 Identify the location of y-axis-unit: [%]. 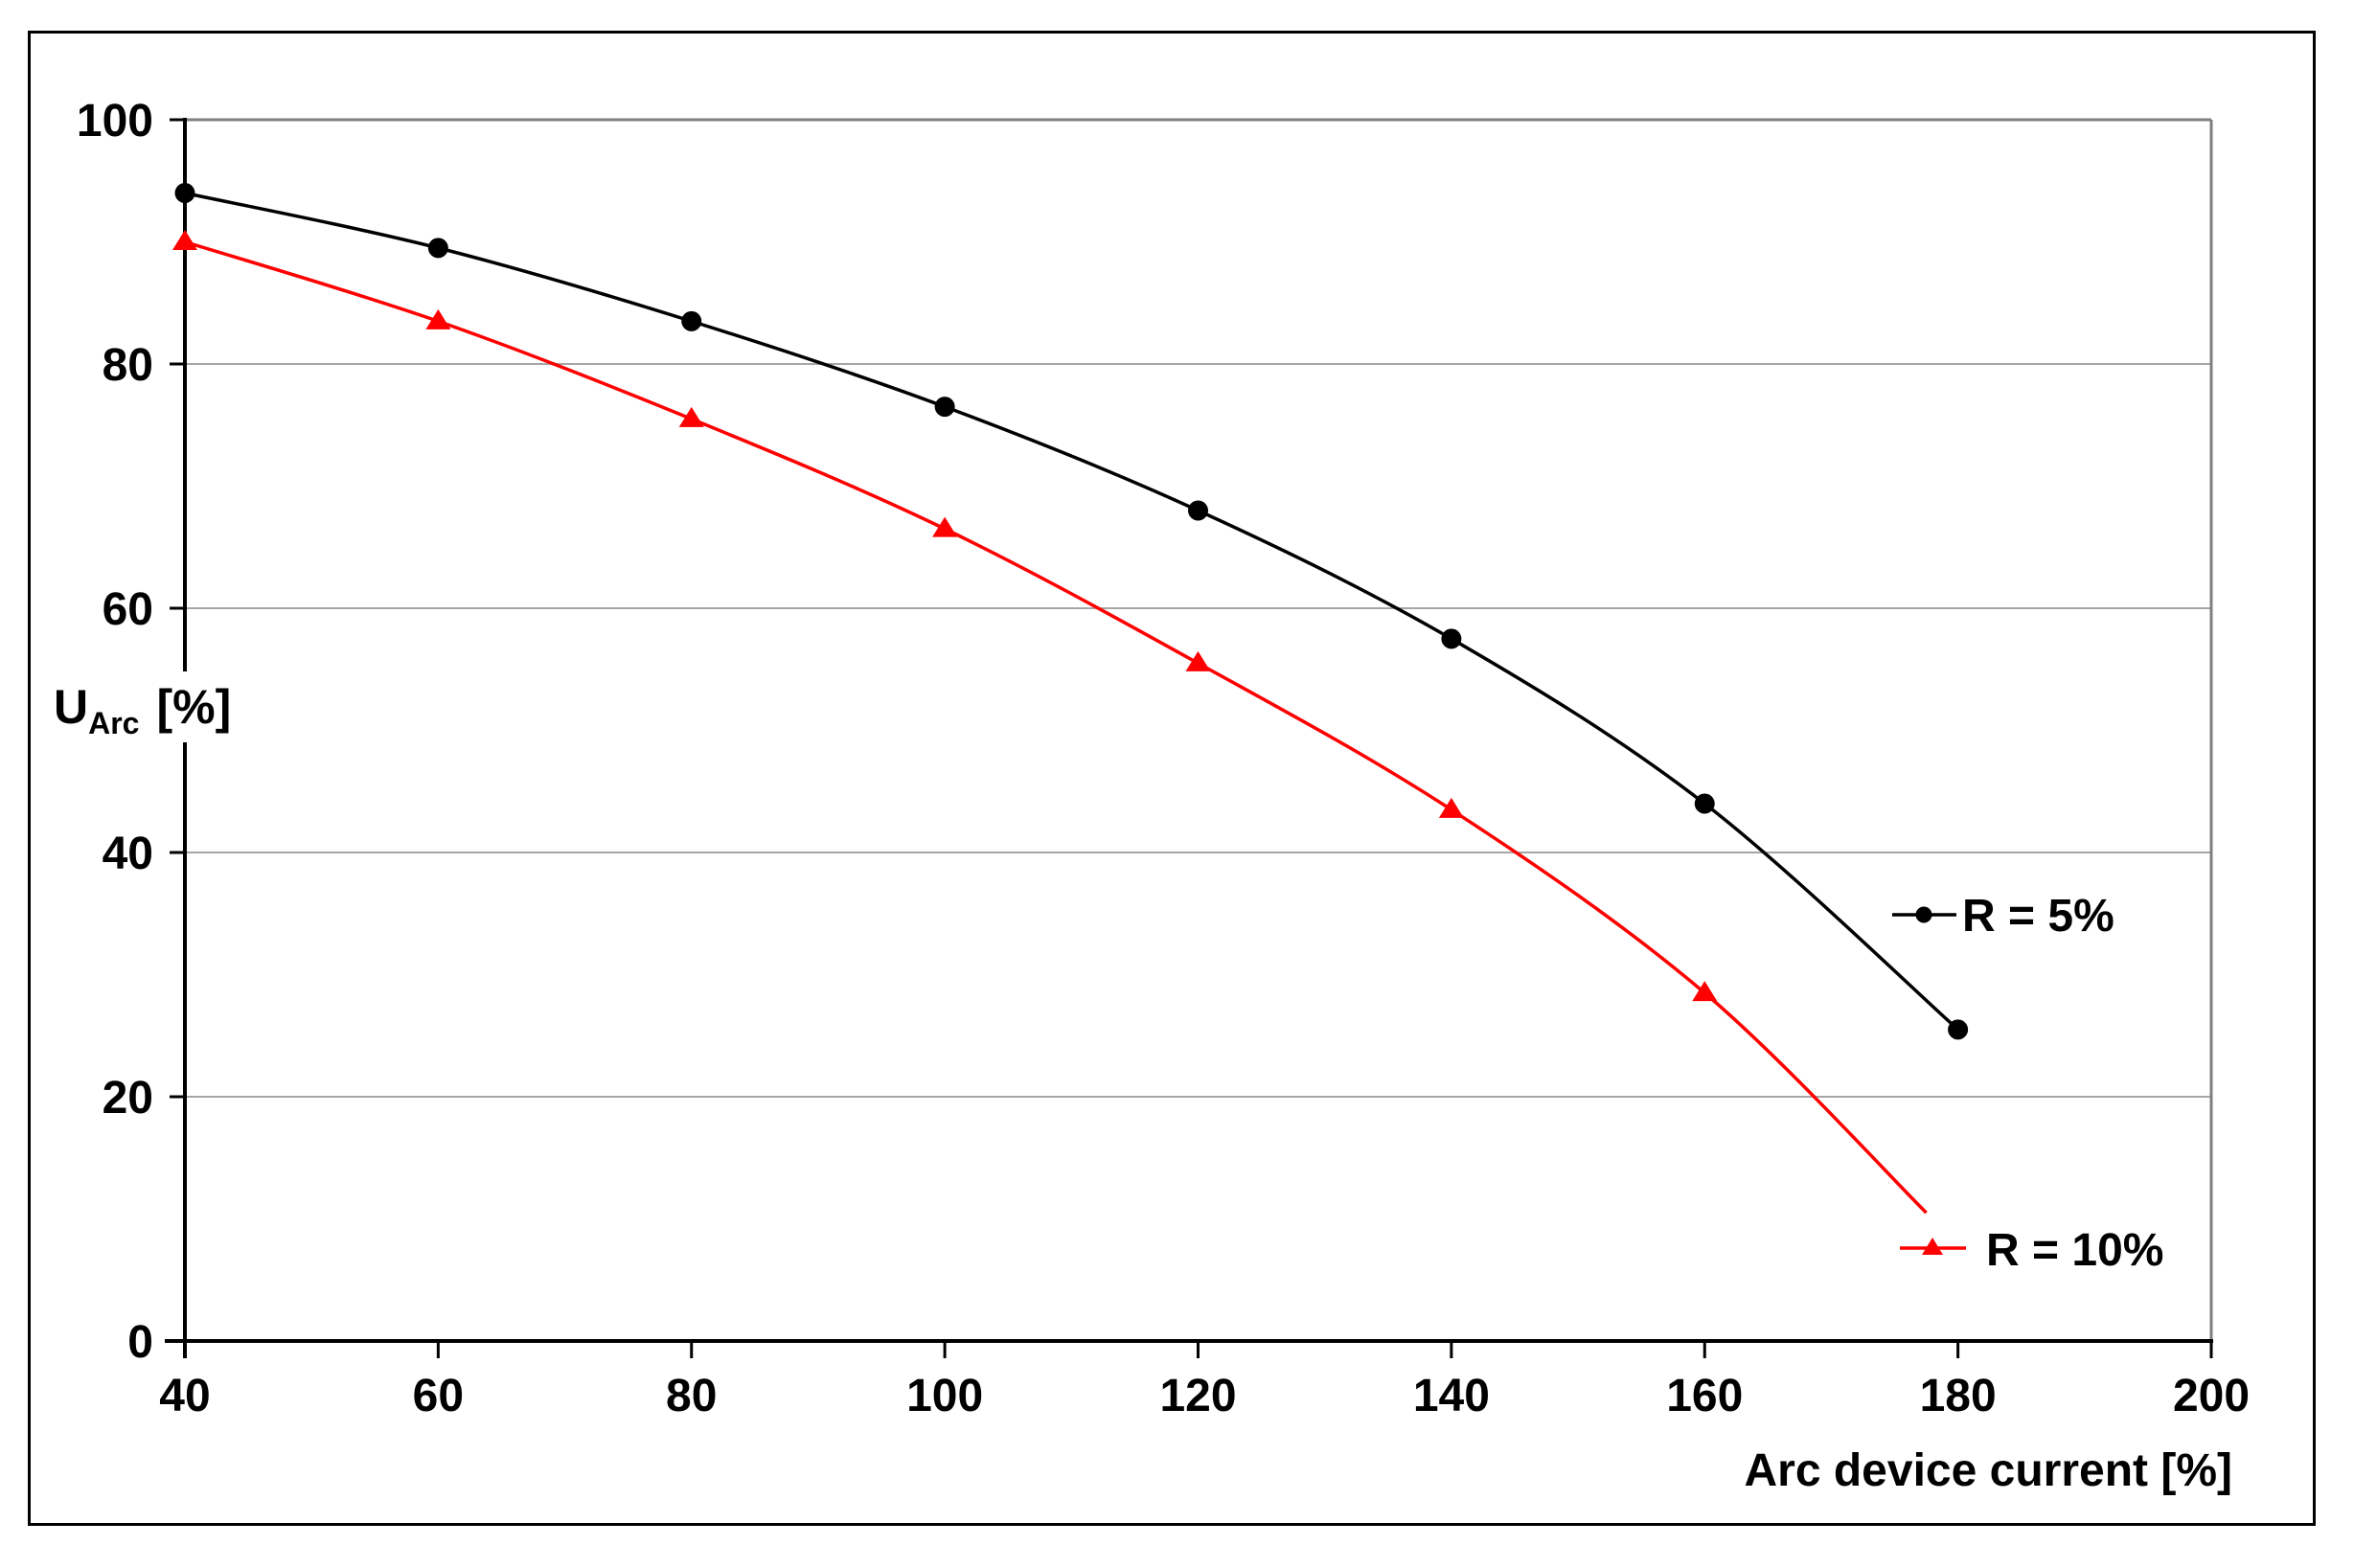
(194, 707).